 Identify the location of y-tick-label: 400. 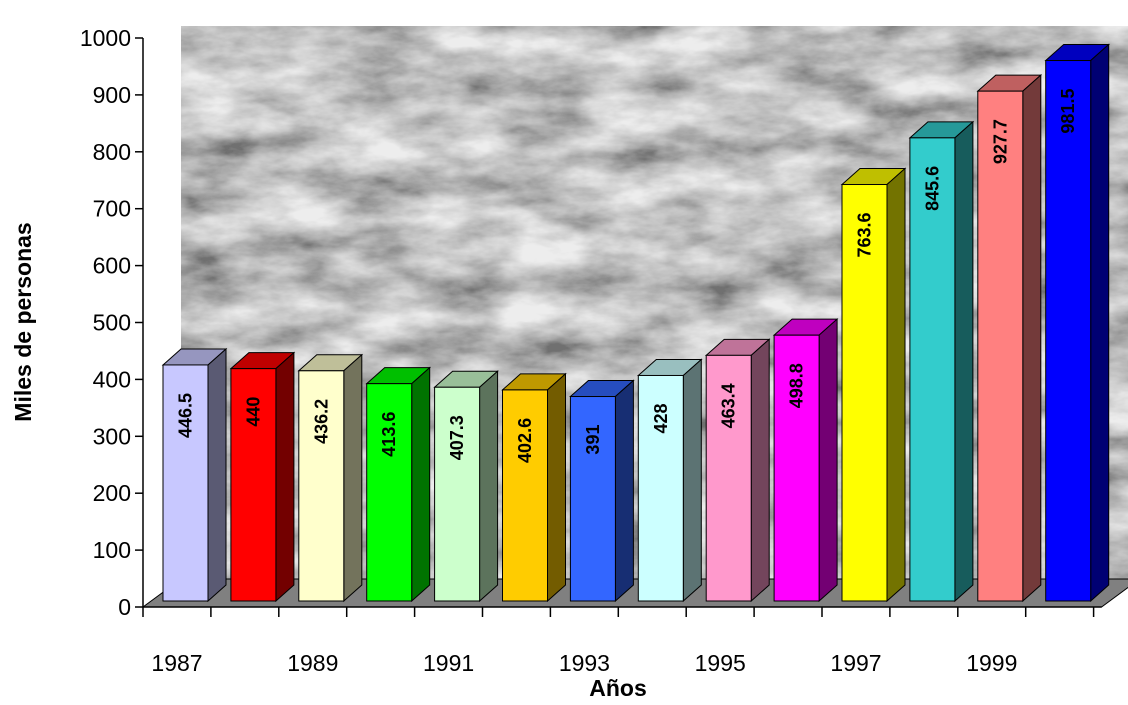
(112, 379).